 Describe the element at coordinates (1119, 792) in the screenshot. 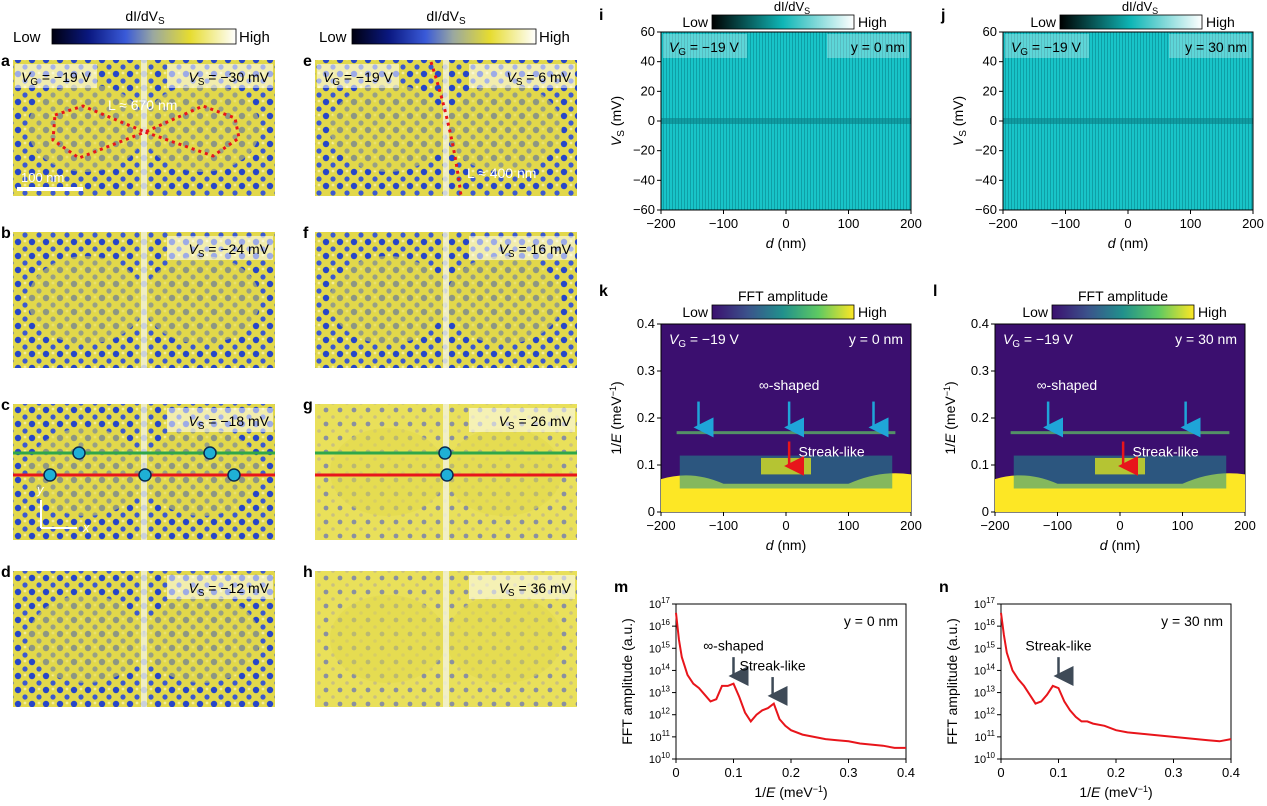

I see `x-axis-unit: (meV` at that location.